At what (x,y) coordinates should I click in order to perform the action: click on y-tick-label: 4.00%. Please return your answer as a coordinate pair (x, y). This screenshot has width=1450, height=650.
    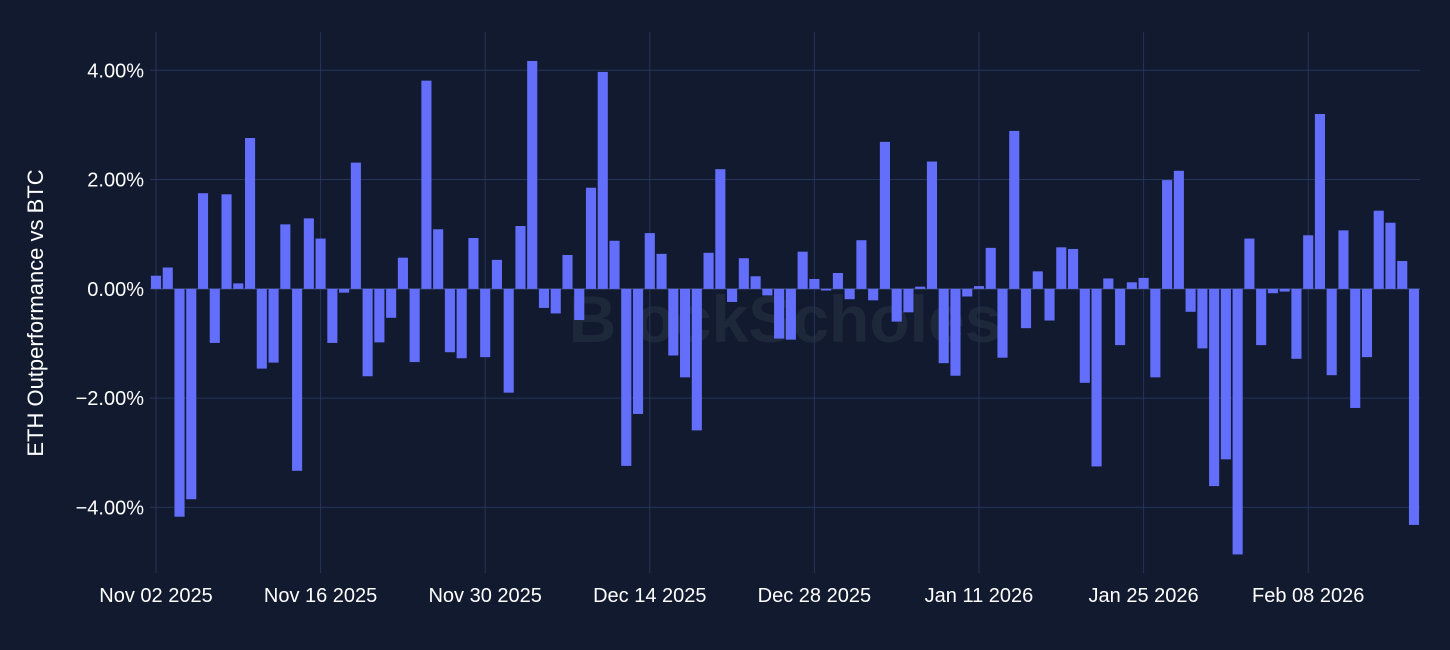
    Looking at the image, I should click on (115, 71).